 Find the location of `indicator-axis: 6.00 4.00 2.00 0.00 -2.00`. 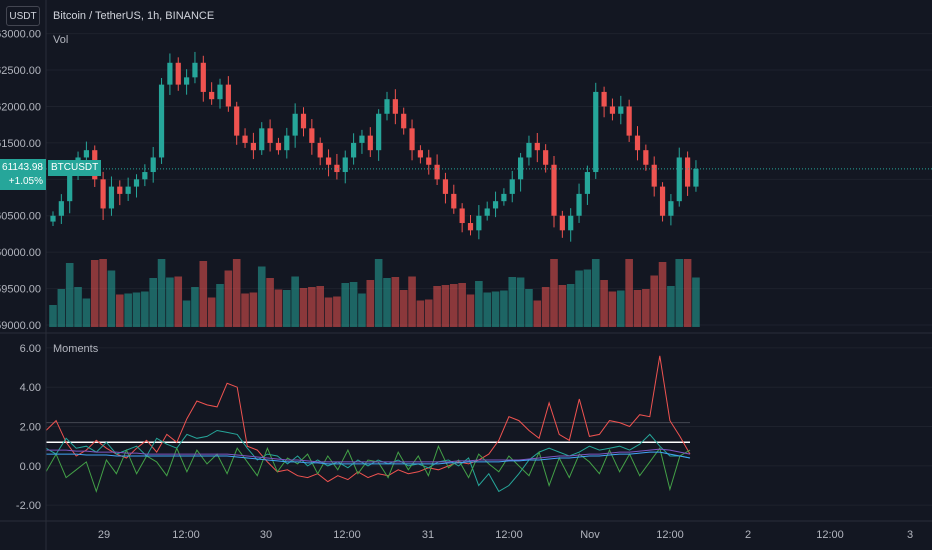

indicator-axis: 6.00 4.00 2.00 0.00 -2.00 is located at coordinates (28, 427).